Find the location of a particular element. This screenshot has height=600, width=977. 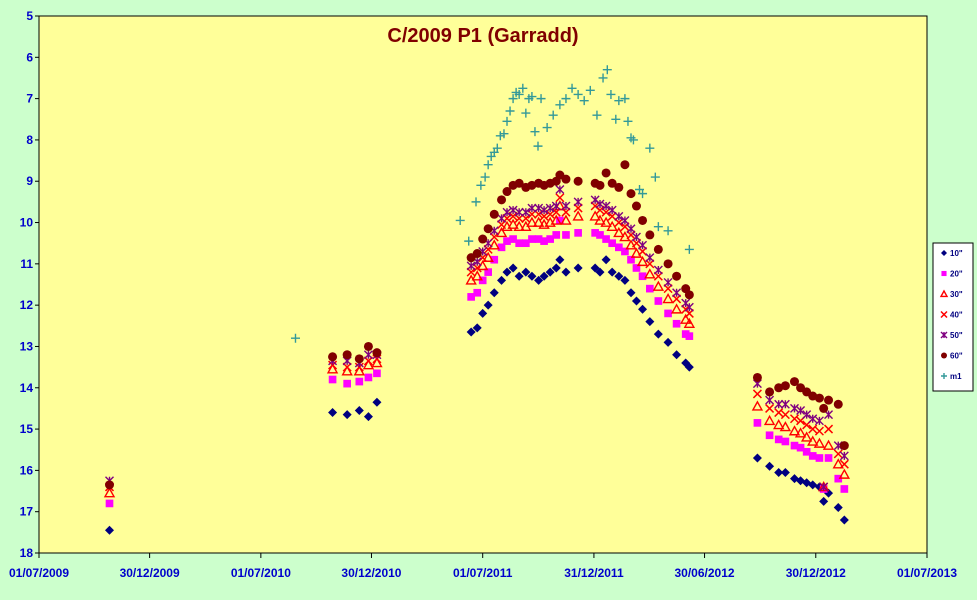

y-tick-label: 7 is located at coordinates (29, 99).